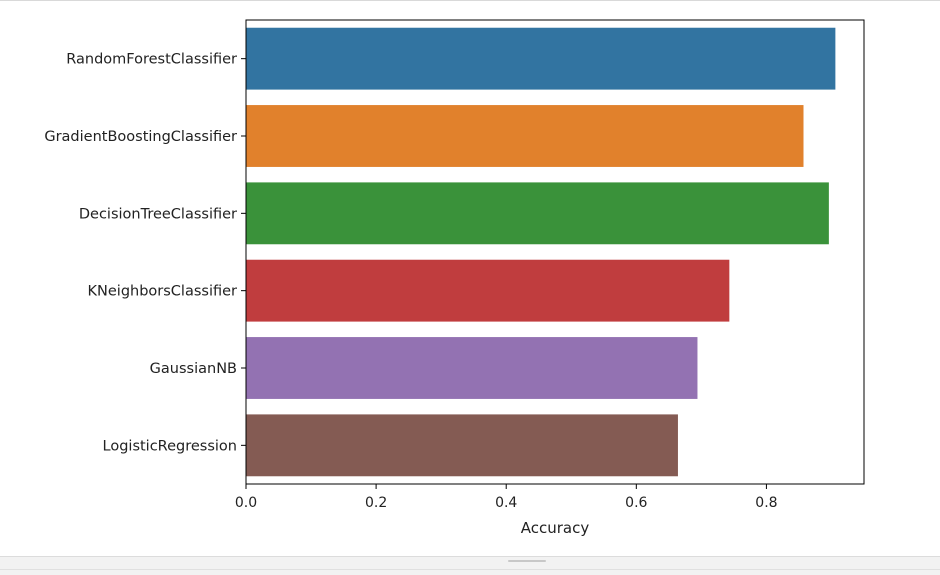 The height and width of the screenshot is (575, 940). What do you see at coordinates (766, 503) in the screenshot?
I see `x-tick-label: 0.8` at bounding box center [766, 503].